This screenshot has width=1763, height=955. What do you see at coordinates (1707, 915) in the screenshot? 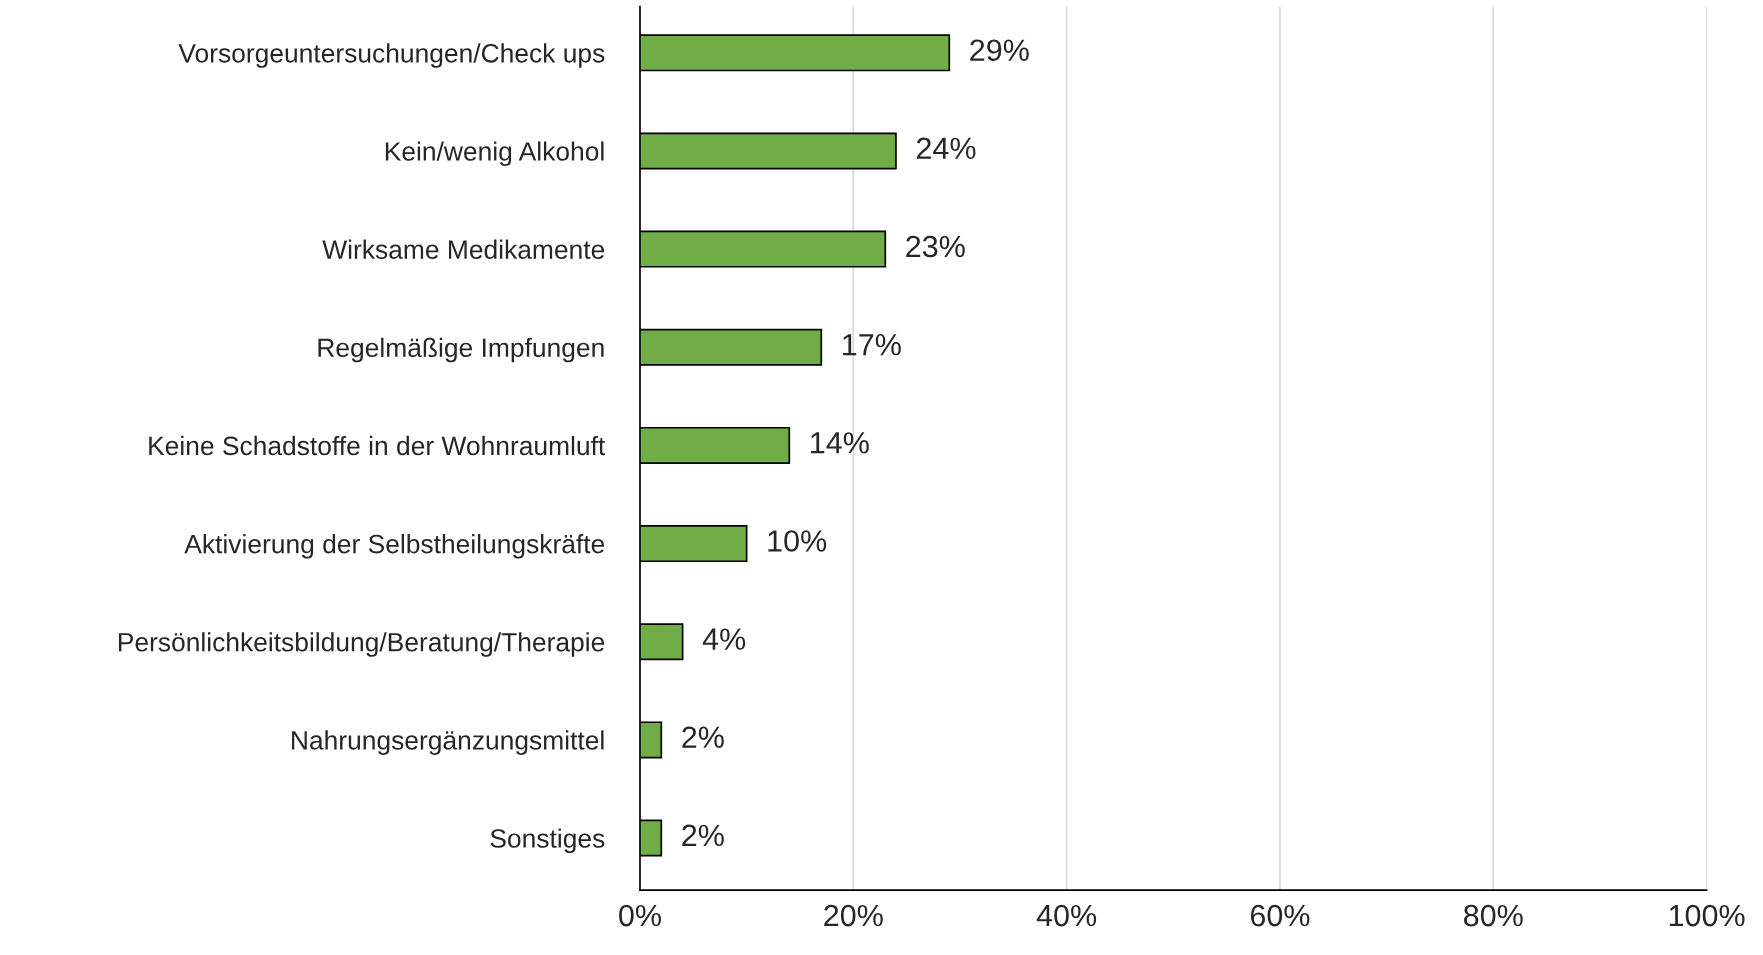
I see `x-tick-label: 100%` at bounding box center [1707, 915].